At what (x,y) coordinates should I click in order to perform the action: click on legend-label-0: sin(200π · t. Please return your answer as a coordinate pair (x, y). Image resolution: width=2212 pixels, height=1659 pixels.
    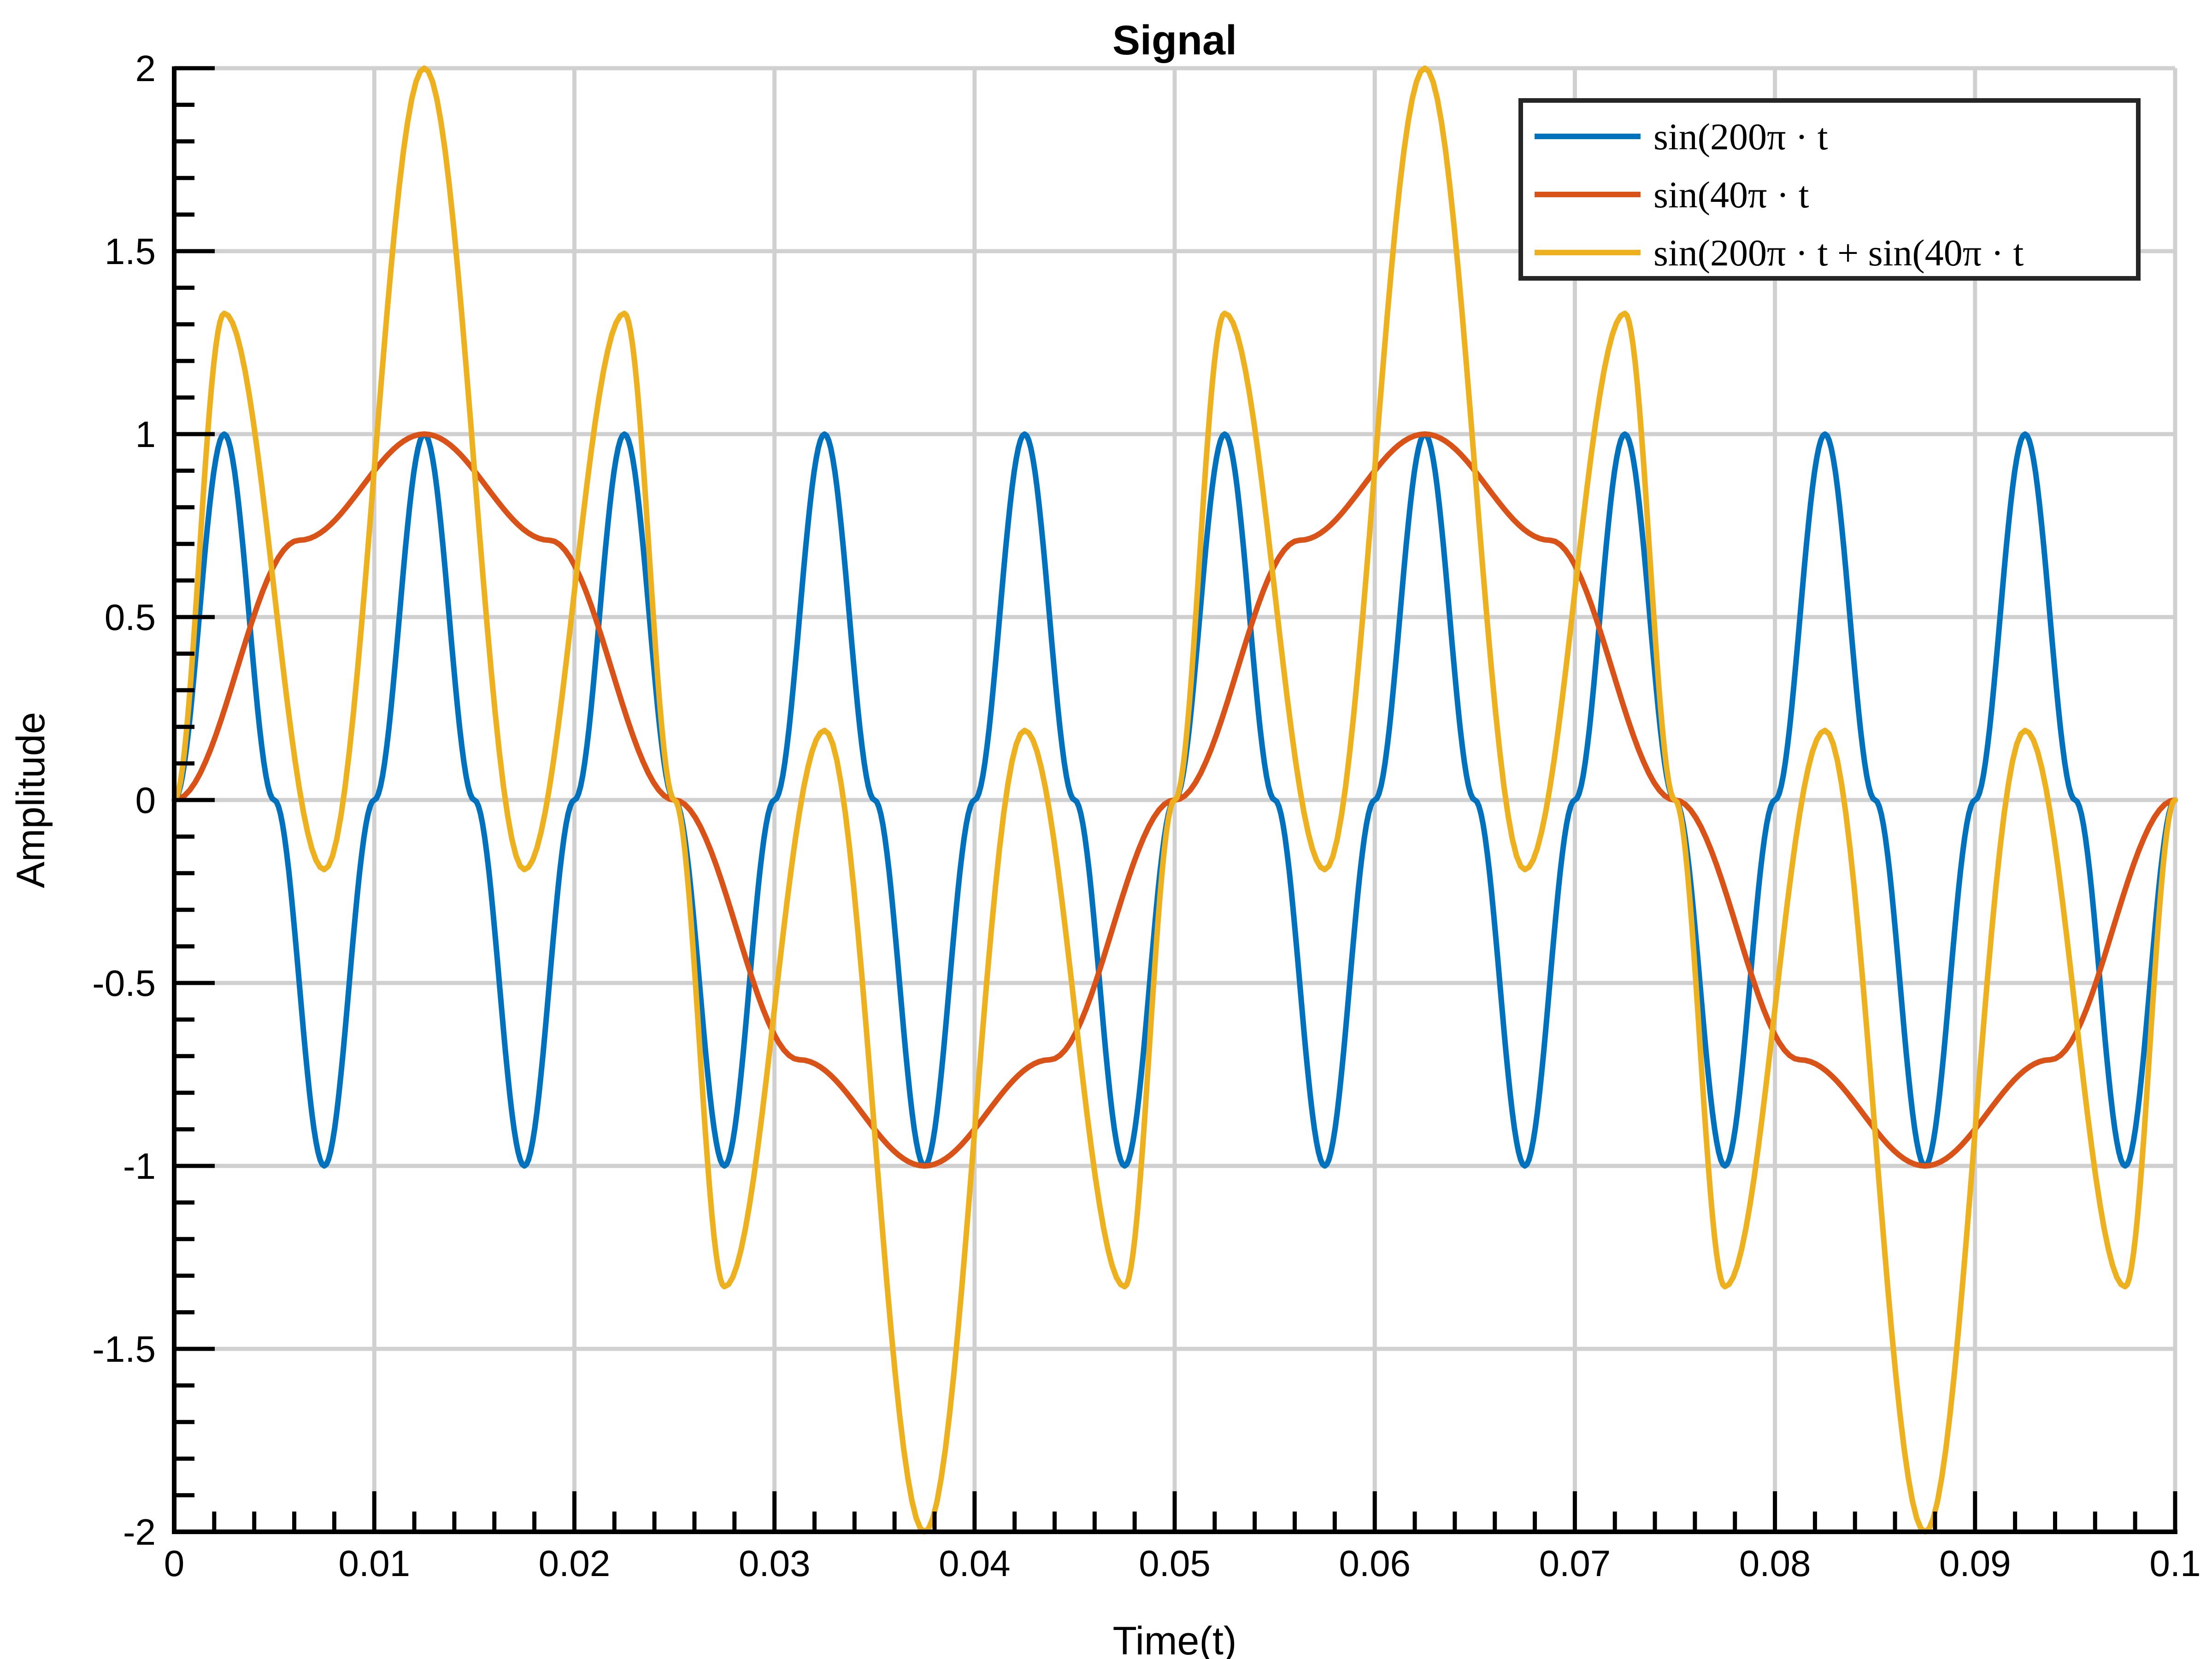
    Looking at the image, I should click on (1740, 137).